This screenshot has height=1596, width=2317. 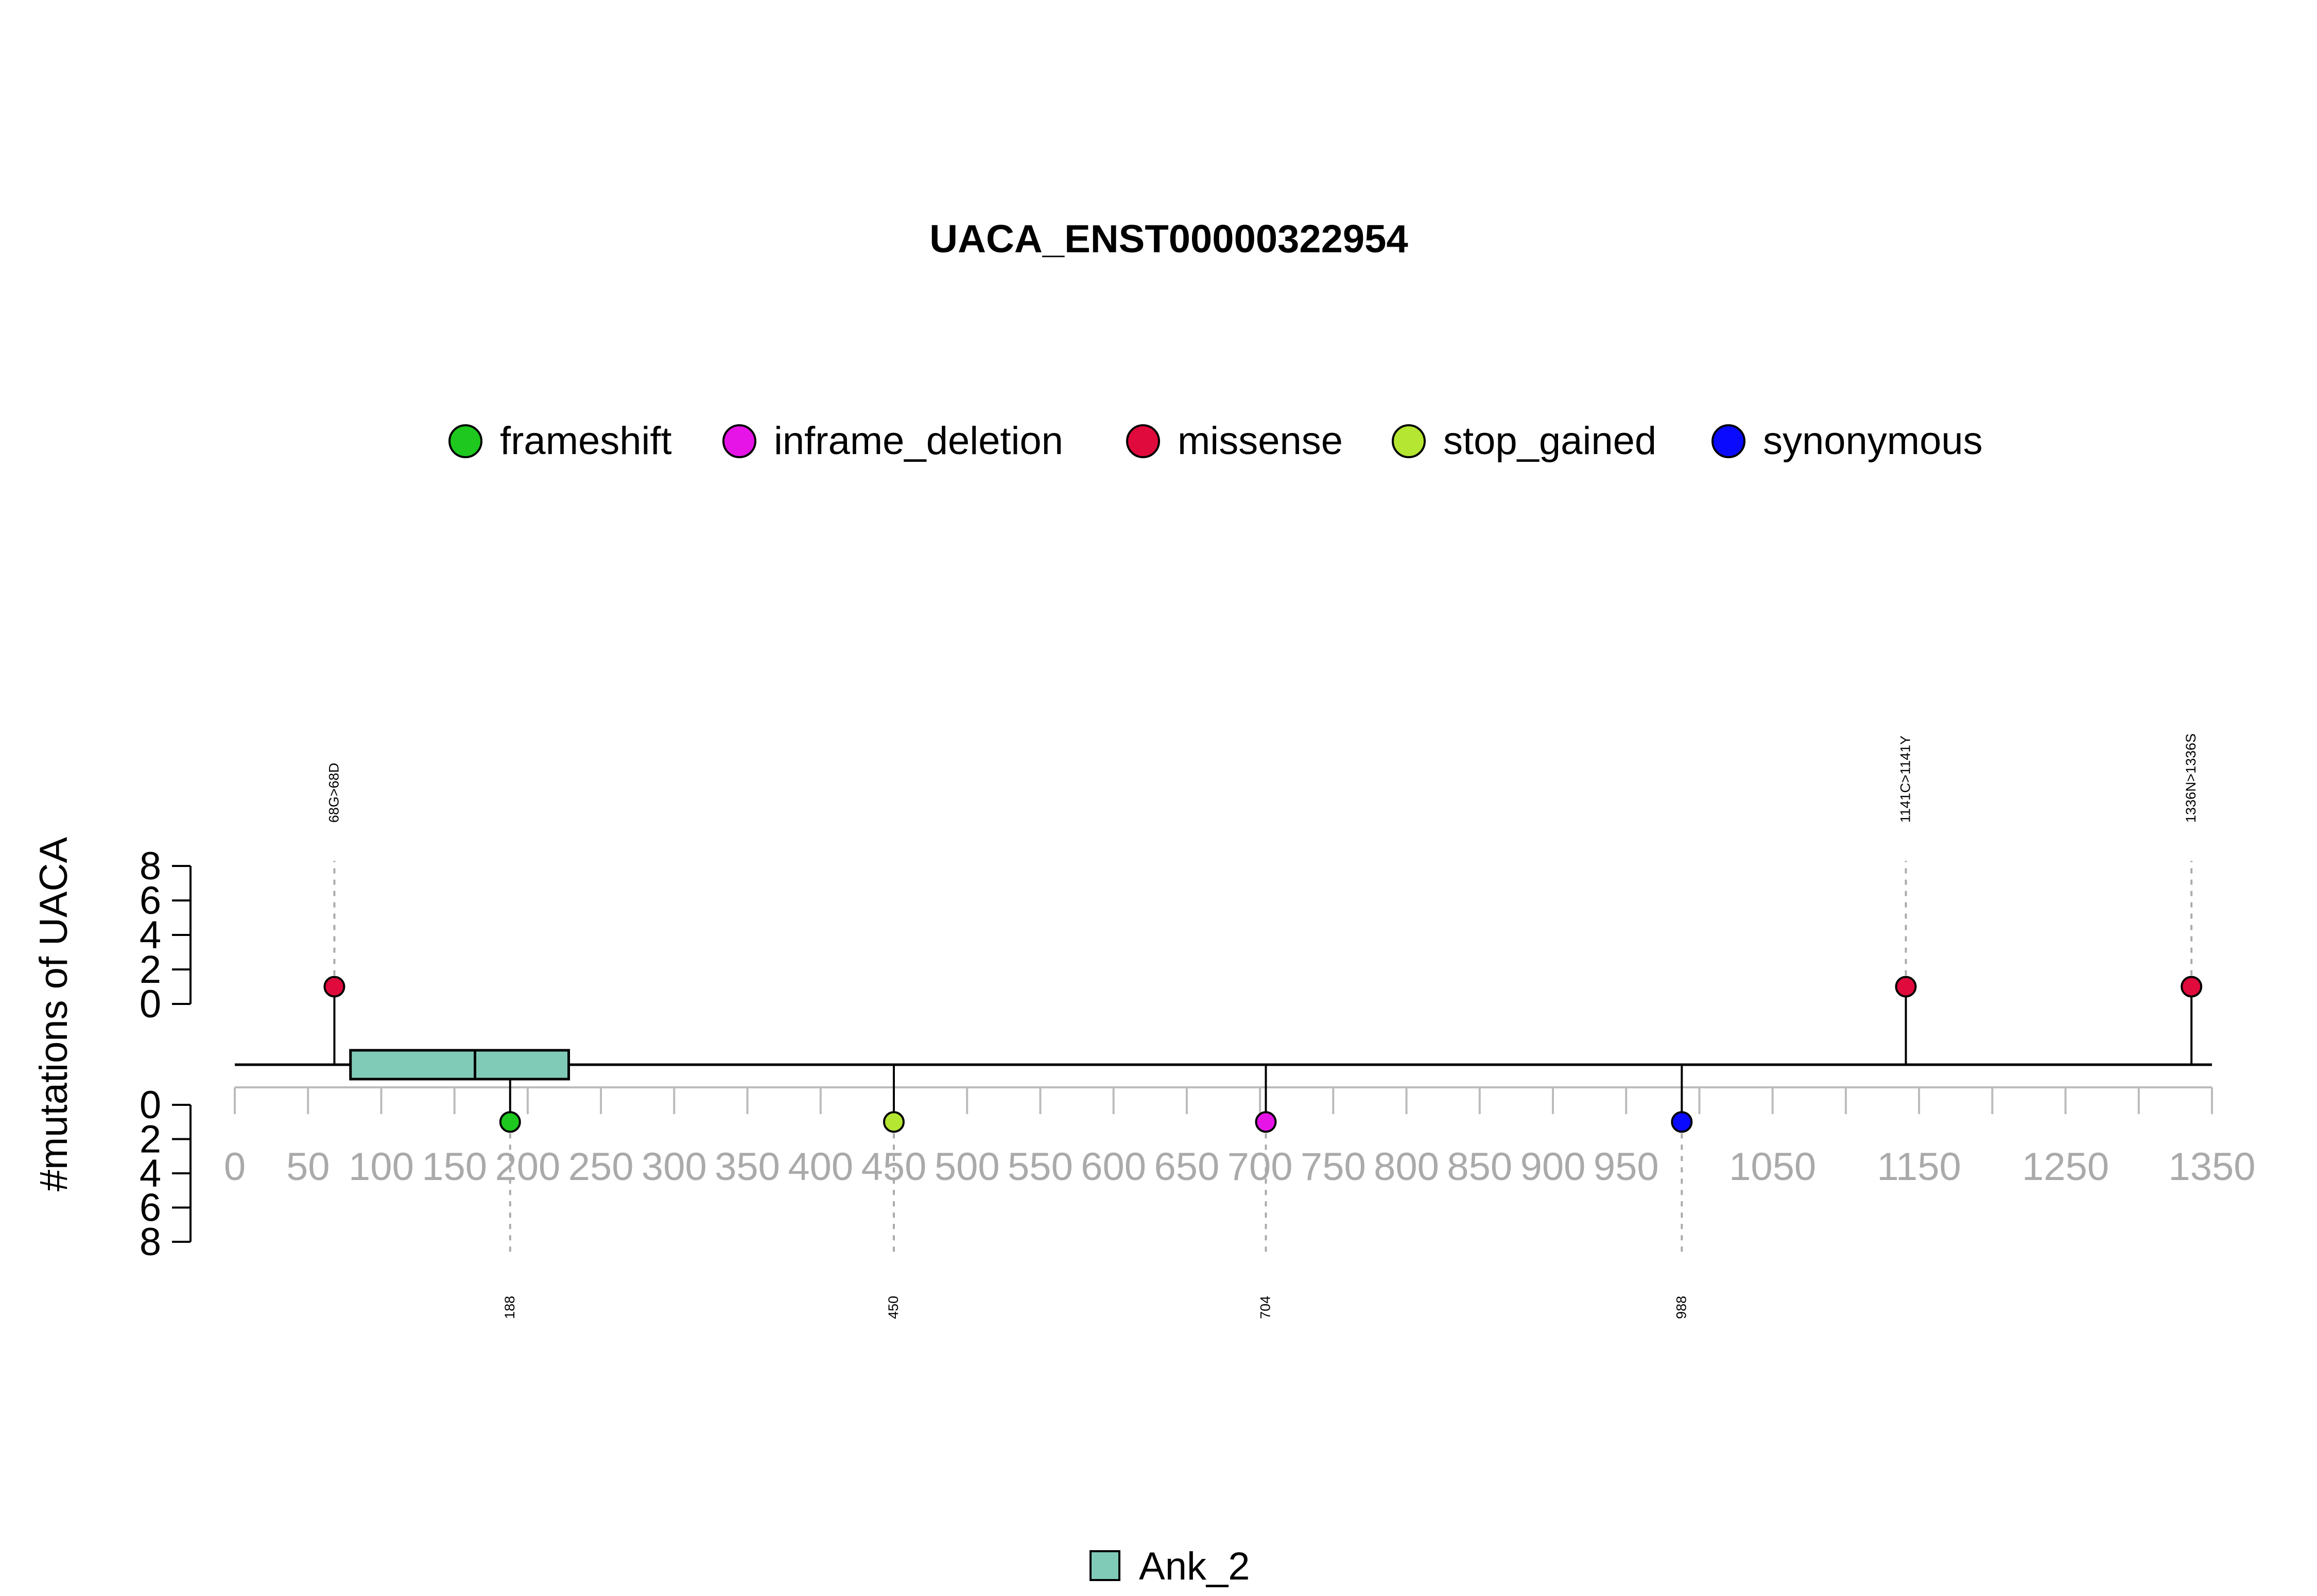 I want to click on x-tick-label: 300, so click(x=674, y=1167).